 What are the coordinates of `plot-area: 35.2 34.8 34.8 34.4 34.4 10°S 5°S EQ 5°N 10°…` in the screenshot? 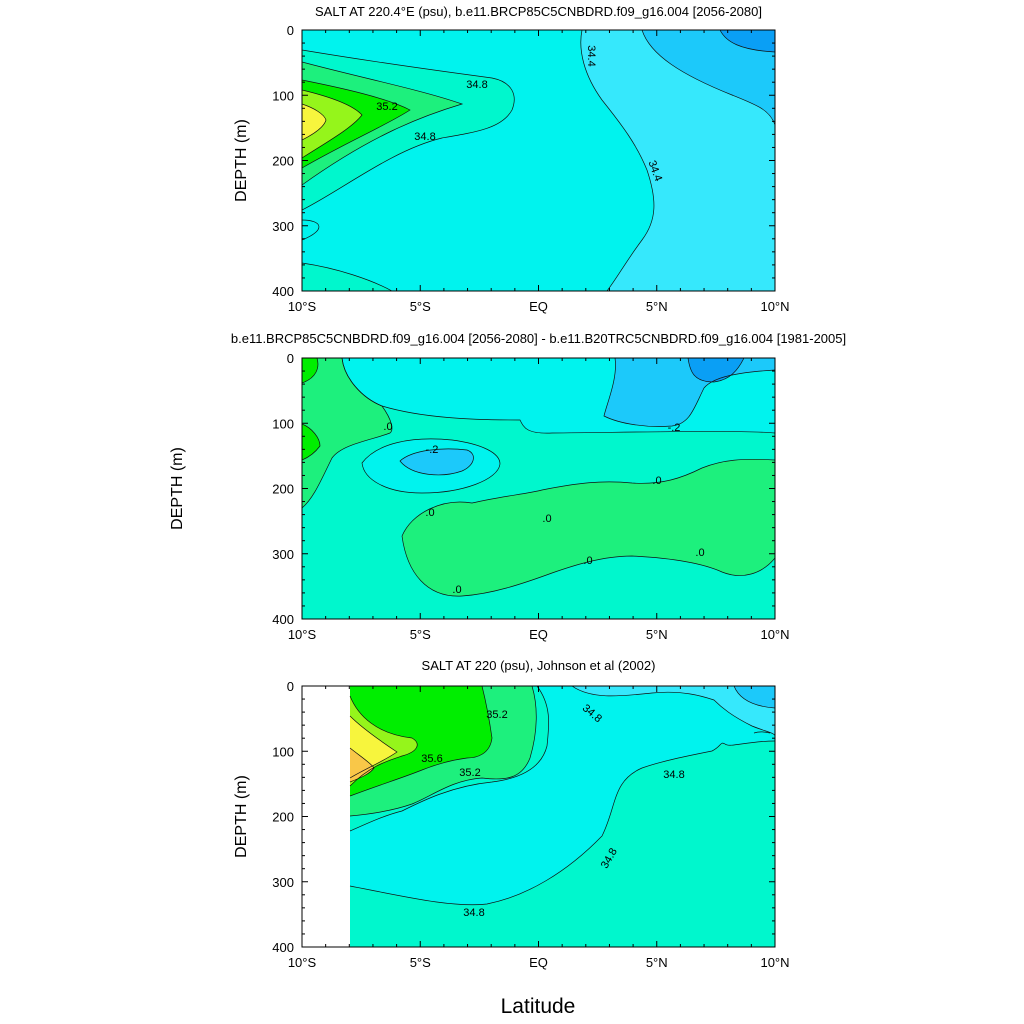 It's located at (530, 168).